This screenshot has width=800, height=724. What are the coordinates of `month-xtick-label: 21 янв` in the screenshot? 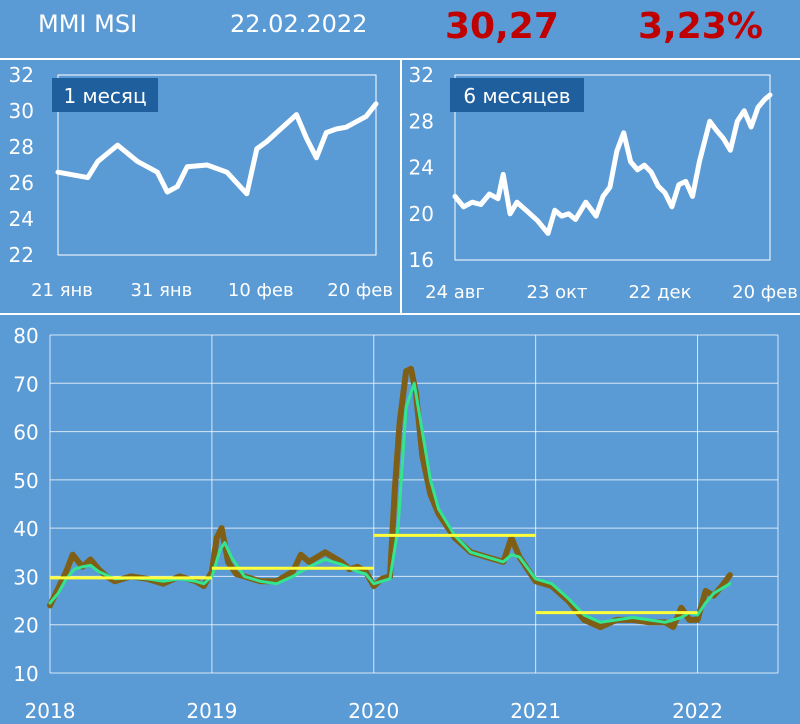 It's located at (62, 290).